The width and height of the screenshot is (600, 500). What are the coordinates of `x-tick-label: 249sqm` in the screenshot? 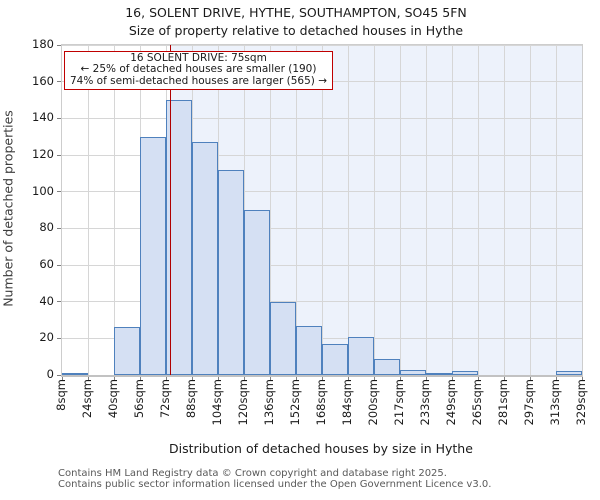 It's located at (451, 402).